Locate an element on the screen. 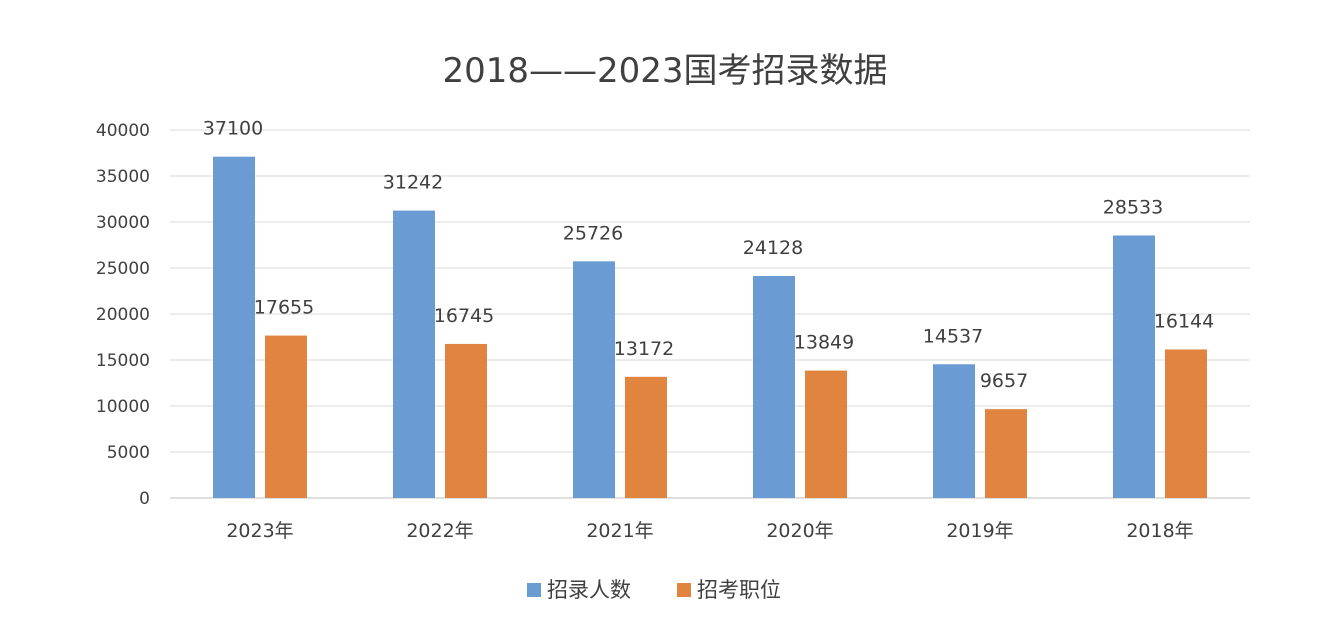 The width and height of the screenshot is (1322, 640). data-label: 16144 is located at coordinates (1184, 321).